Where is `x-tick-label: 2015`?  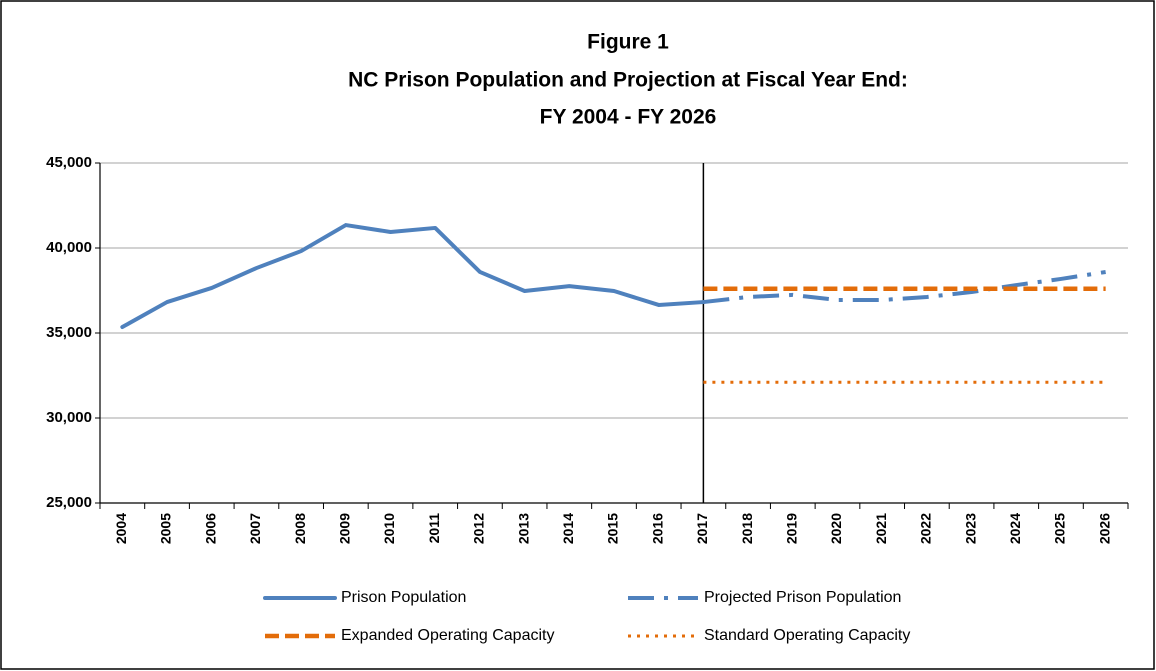
x-tick-label: 2015 is located at coordinates (613, 528).